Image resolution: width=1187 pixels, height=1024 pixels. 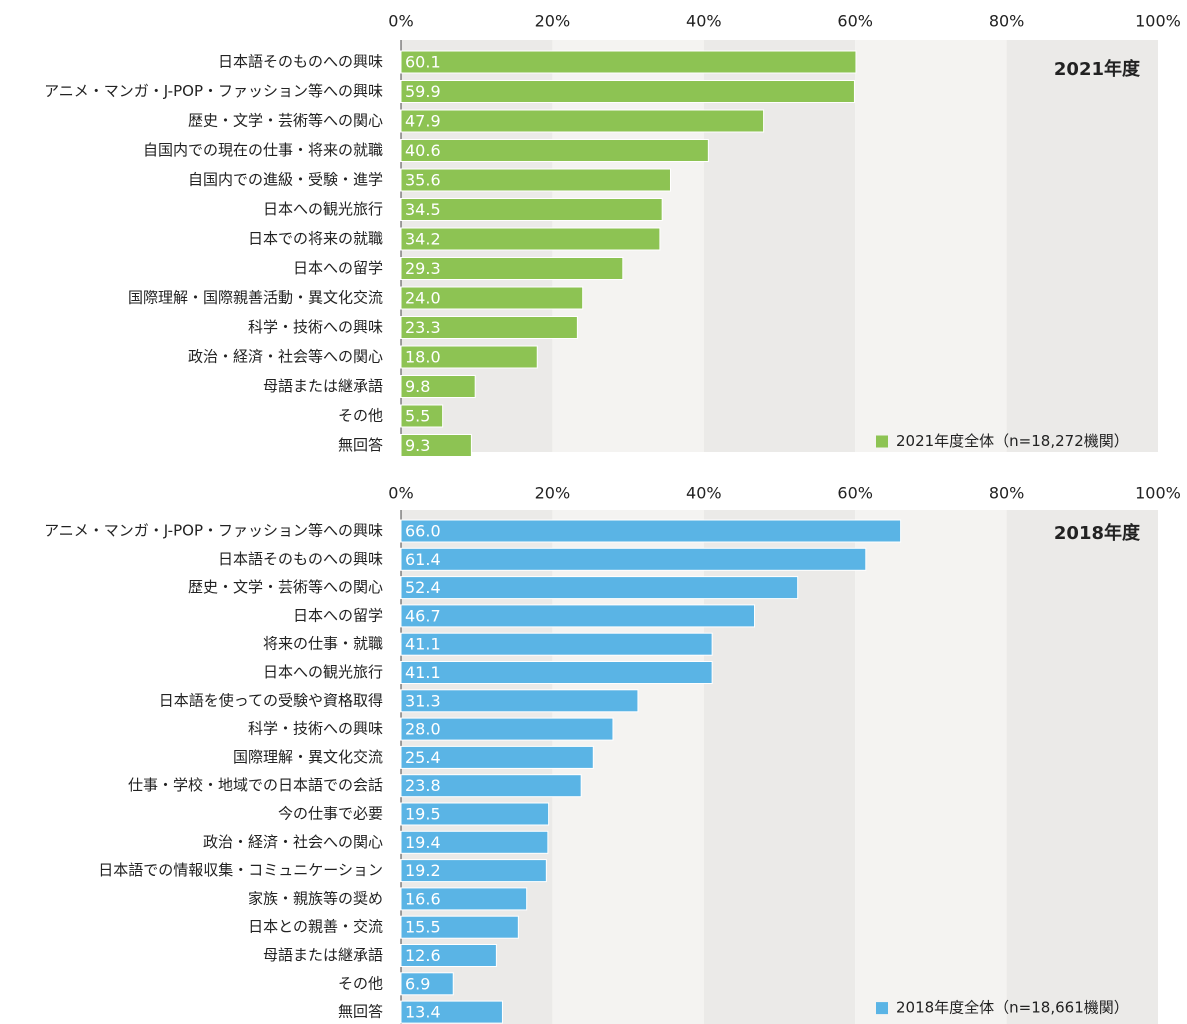 I want to click on value-label: 47.9, so click(x=423, y=121).